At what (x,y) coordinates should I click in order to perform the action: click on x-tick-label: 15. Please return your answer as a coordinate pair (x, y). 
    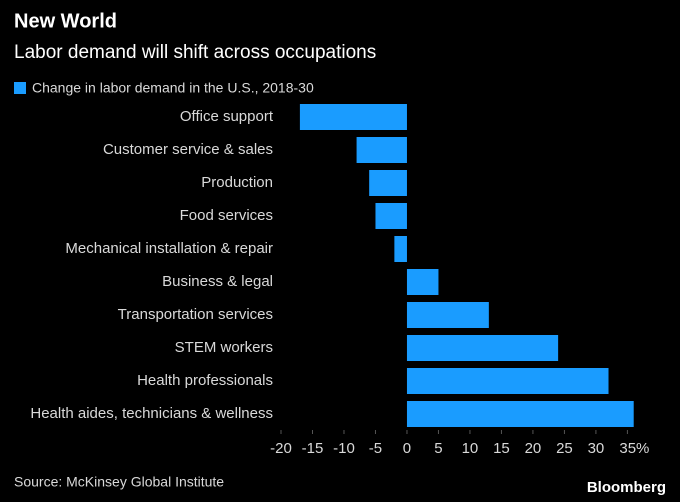
    Looking at the image, I should click on (501, 448).